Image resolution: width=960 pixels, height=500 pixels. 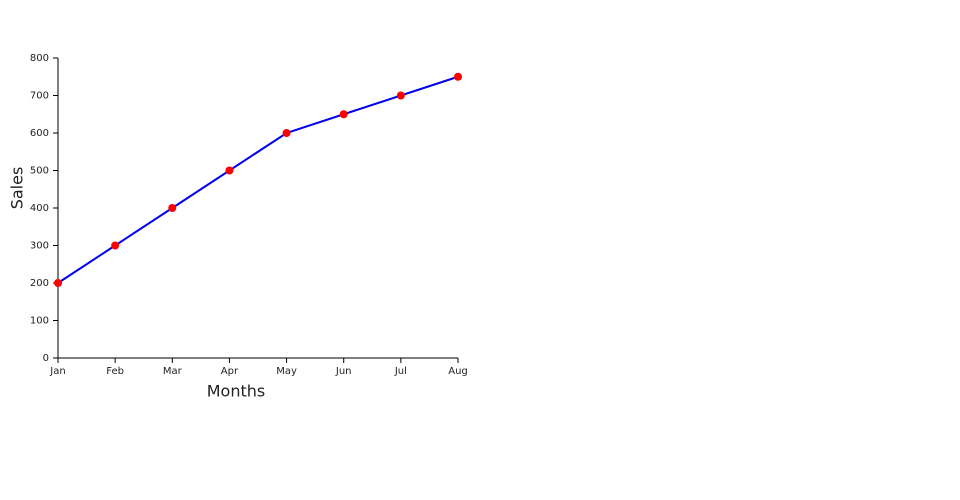 What do you see at coordinates (115, 371) in the screenshot?
I see `x-tick-label: Feb` at bounding box center [115, 371].